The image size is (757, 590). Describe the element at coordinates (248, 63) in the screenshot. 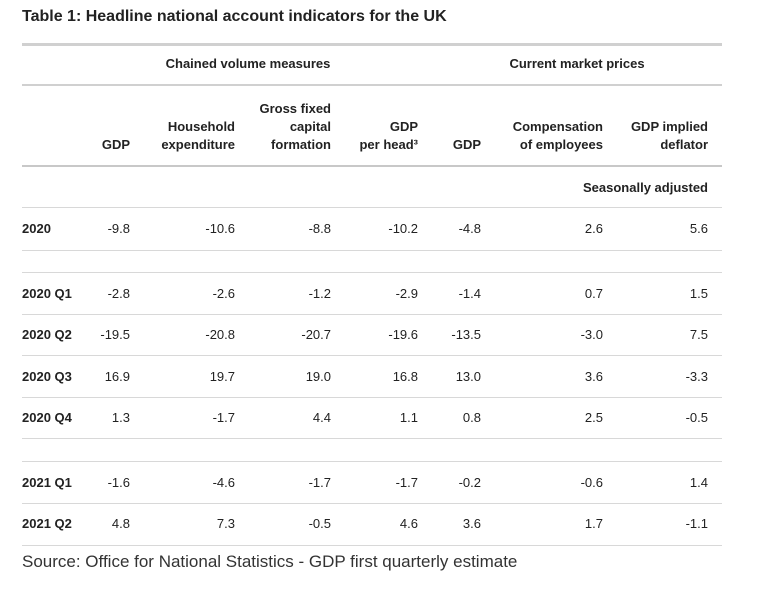

I see `group-chained-volume: Chained volume measures` at that location.